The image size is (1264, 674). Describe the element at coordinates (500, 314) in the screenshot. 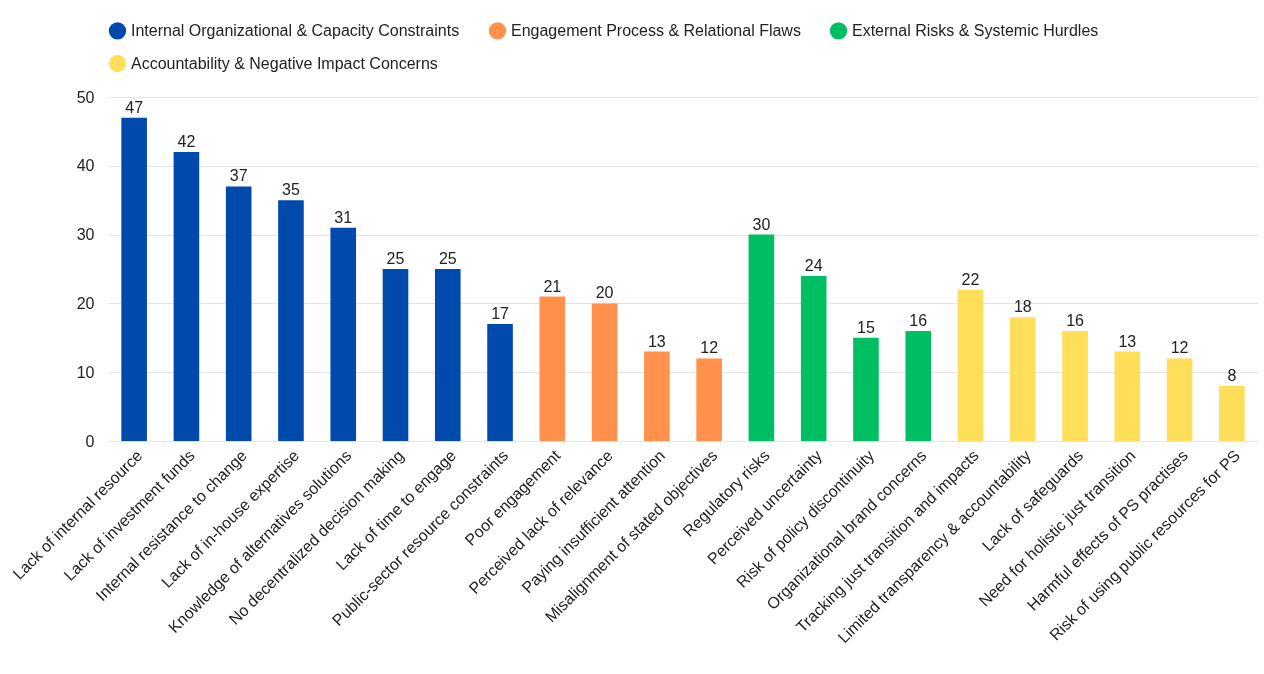

I see `data-label: 17` at that location.